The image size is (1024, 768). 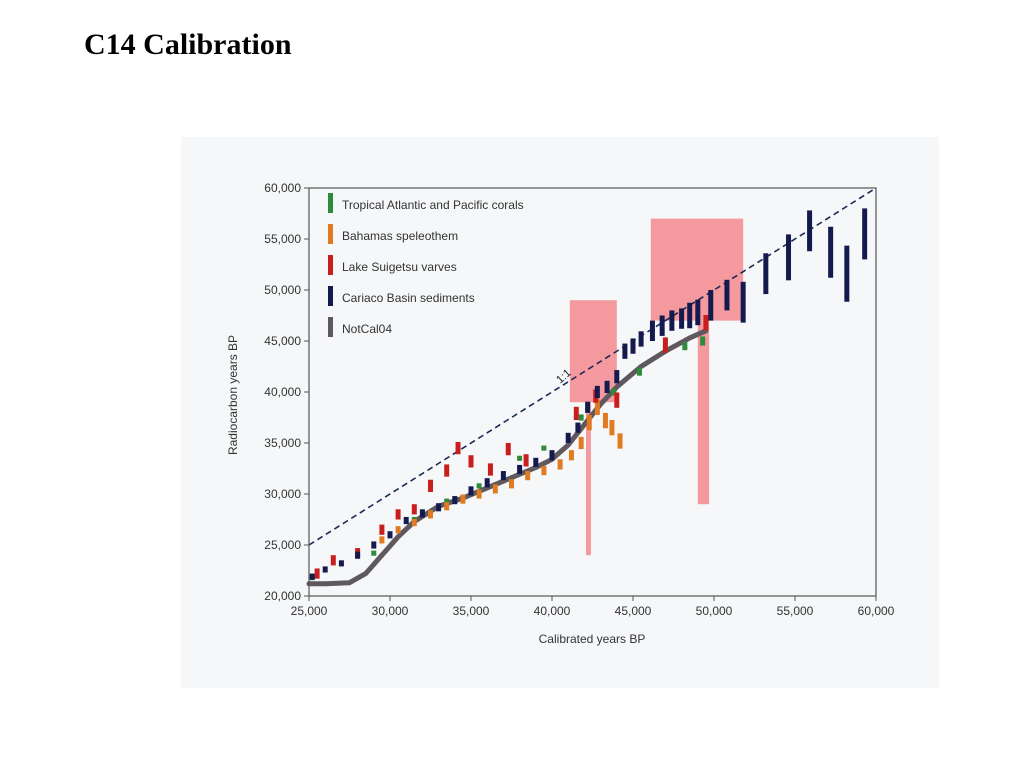 What do you see at coordinates (188, 44) in the screenshot?
I see `slide-title: C14 Calibration` at bounding box center [188, 44].